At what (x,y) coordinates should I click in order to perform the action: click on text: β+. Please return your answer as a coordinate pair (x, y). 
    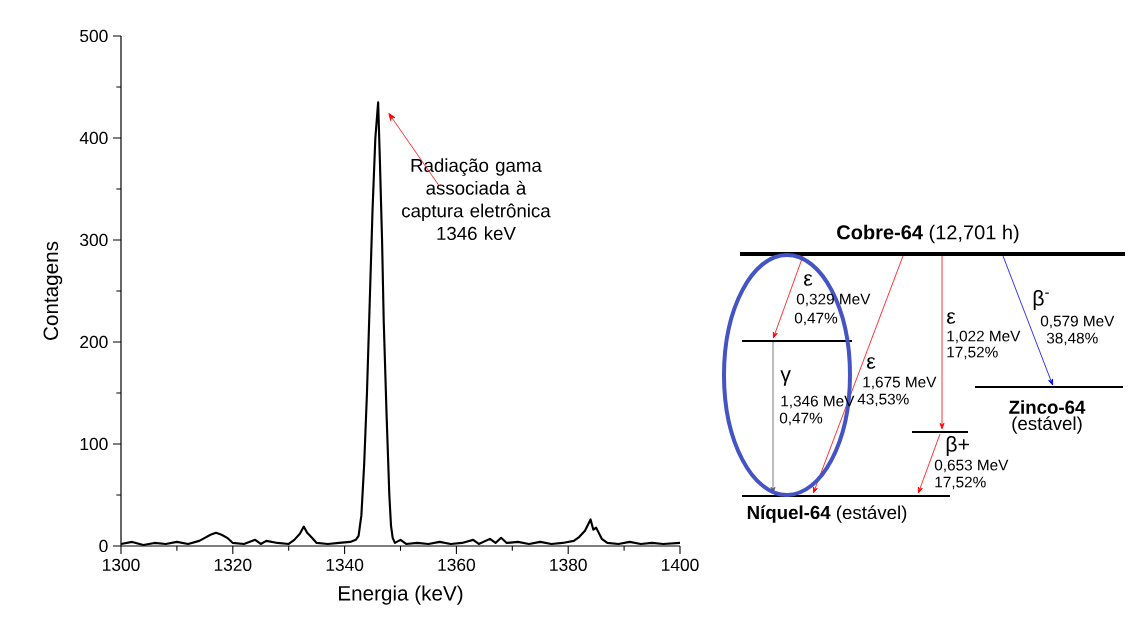
    Looking at the image, I should click on (957, 446).